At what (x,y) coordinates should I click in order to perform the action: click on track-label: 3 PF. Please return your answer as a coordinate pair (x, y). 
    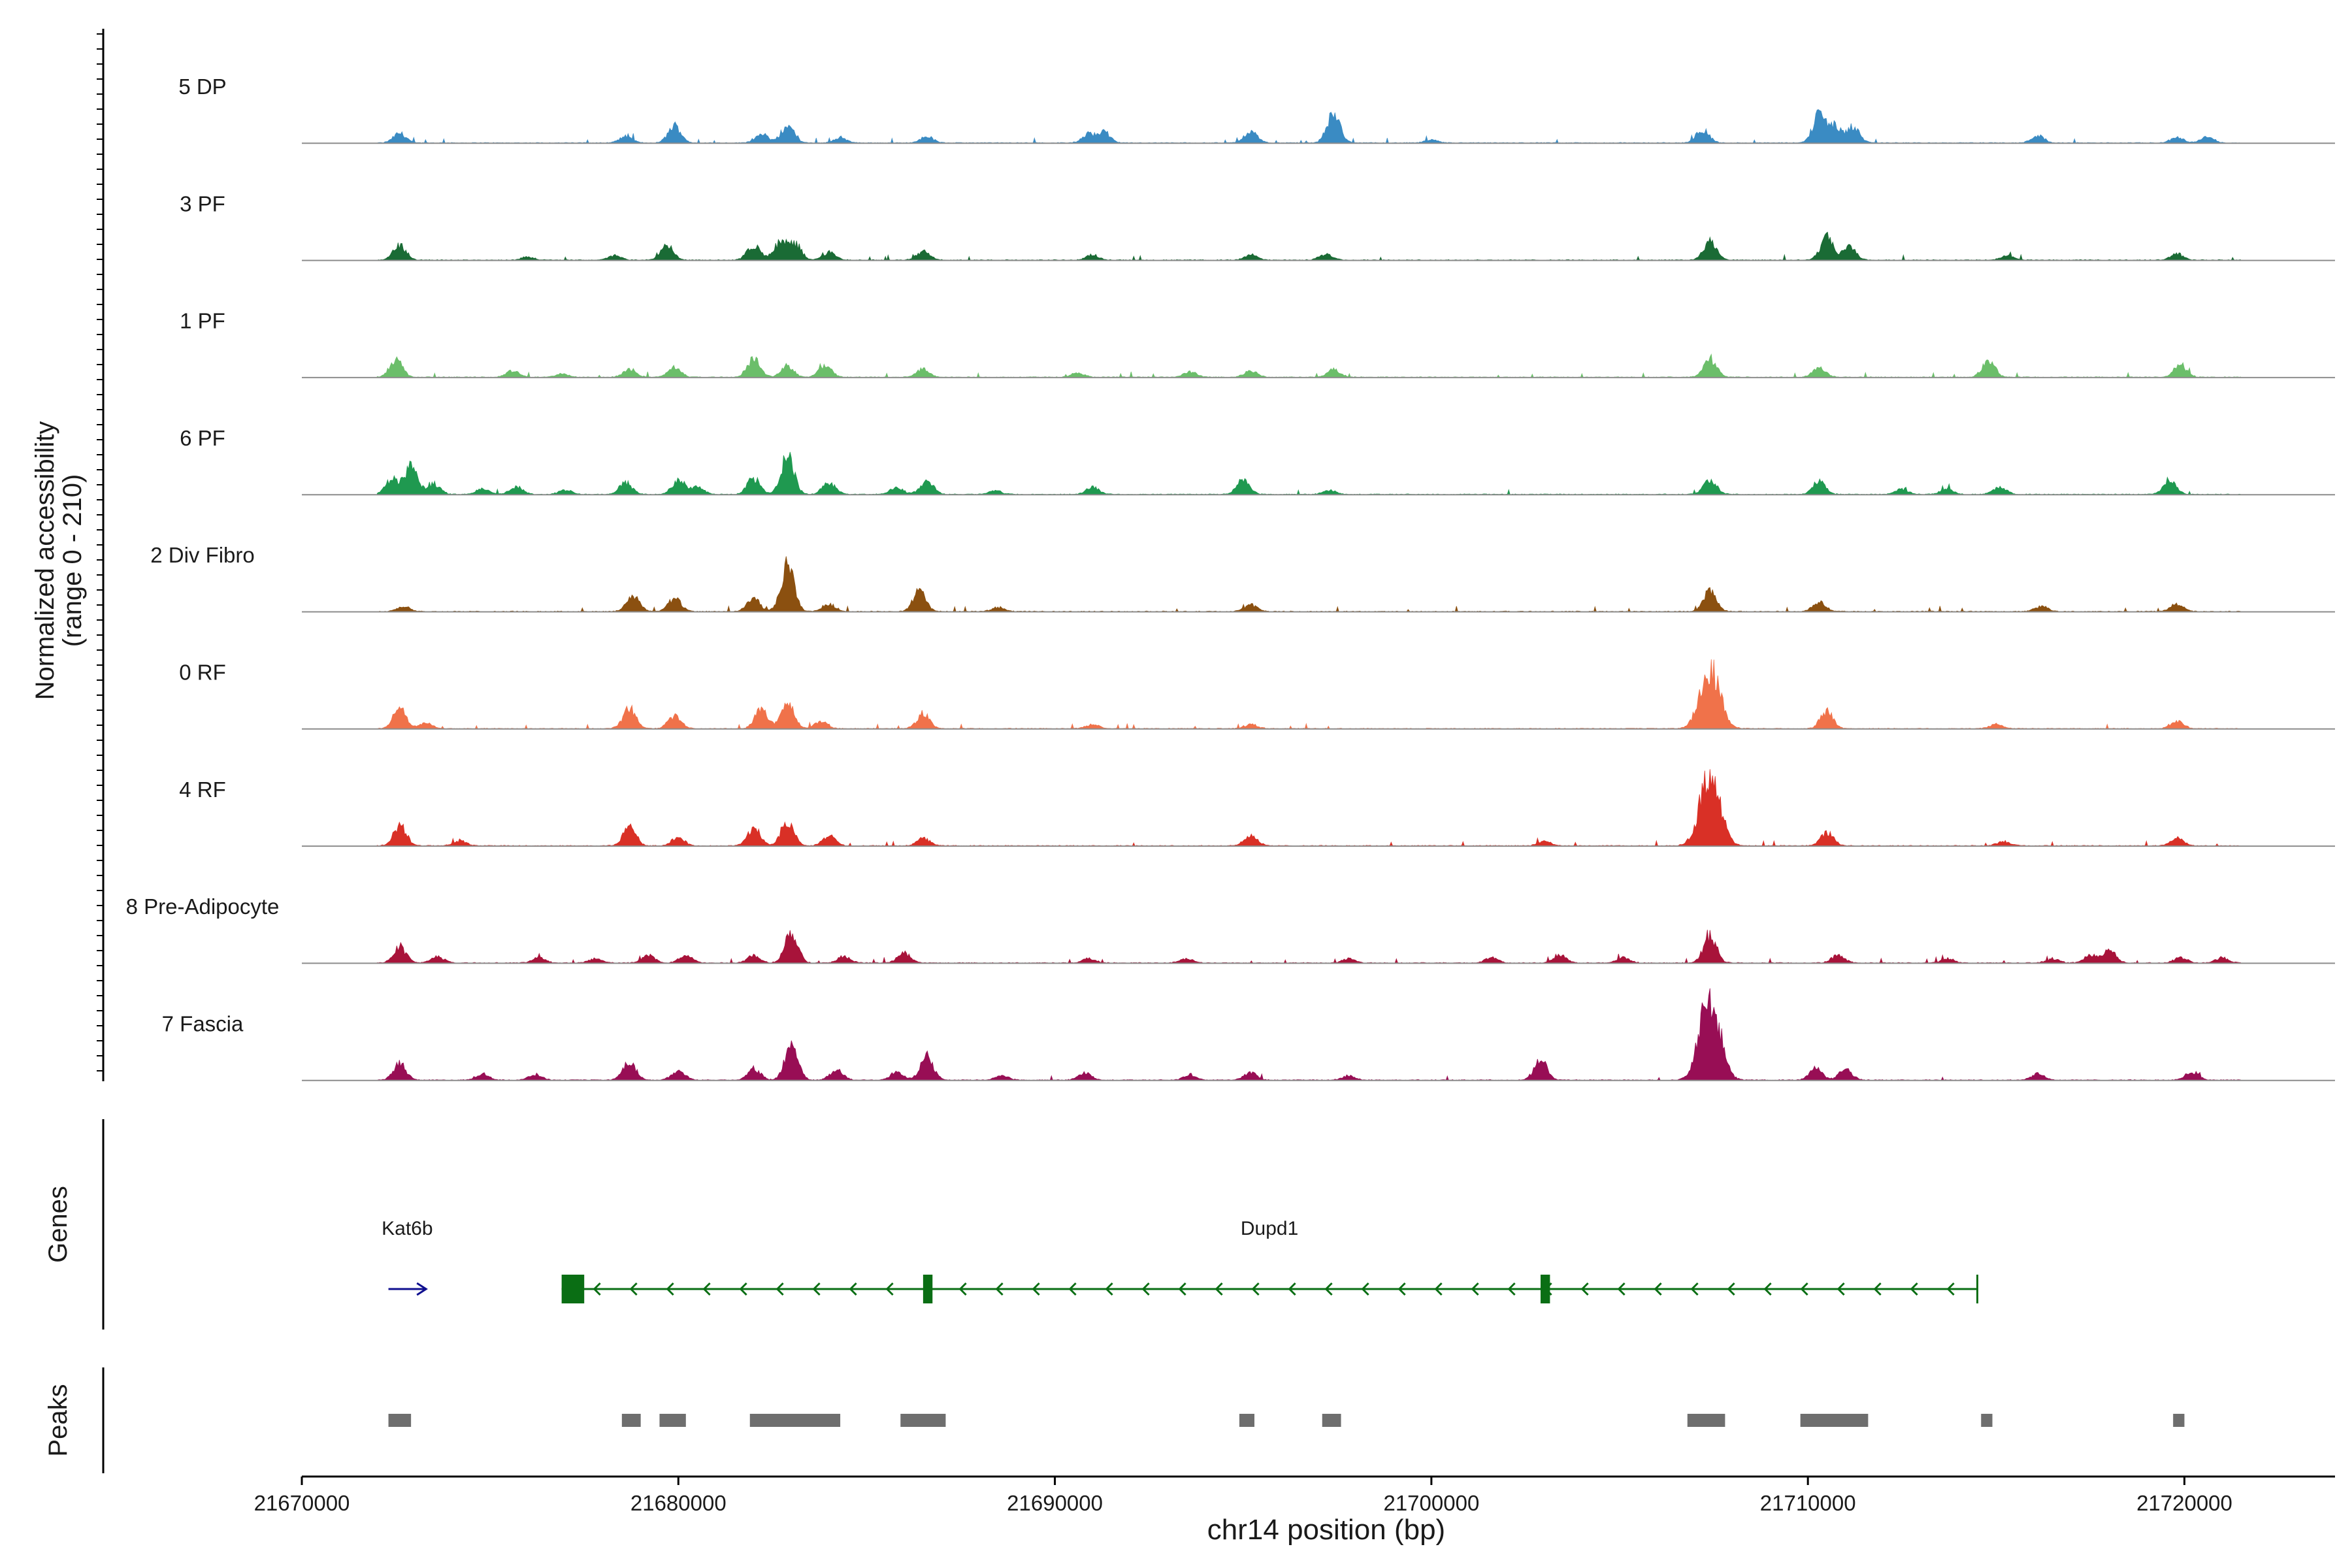
    Looking at the image, I should click on (202, 203).